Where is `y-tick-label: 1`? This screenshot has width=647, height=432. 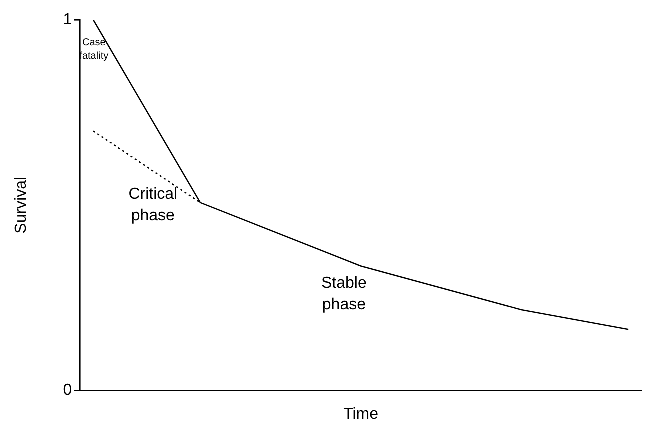 y-tick-label: 1 is located at coordinates (67, 19).